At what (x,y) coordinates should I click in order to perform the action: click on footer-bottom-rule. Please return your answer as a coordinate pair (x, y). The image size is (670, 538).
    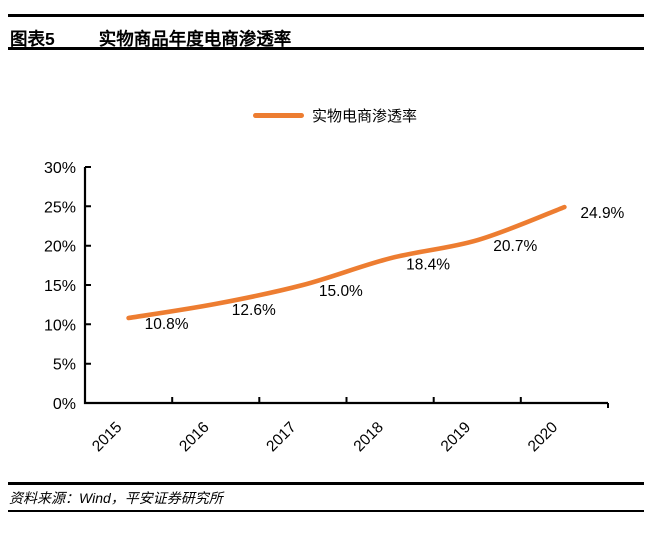
    Looking at the image, I should click on (326, 511).